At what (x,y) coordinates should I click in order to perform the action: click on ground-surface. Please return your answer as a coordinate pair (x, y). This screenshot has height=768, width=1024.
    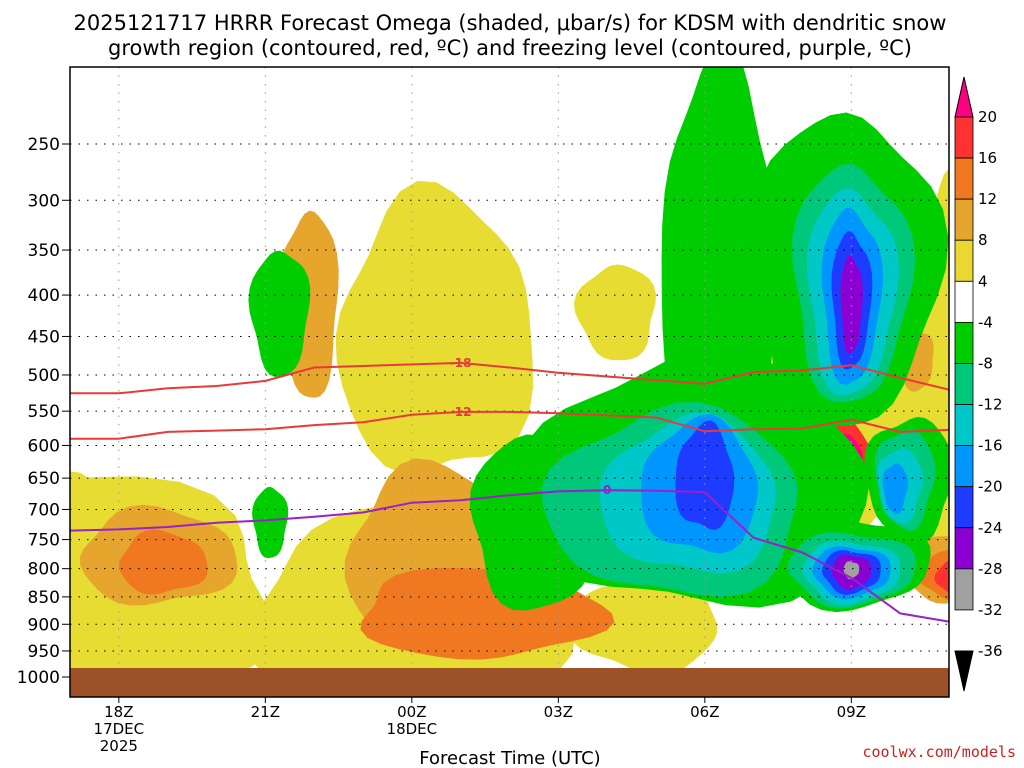
    Looking at the image, I should click on (509, 682).